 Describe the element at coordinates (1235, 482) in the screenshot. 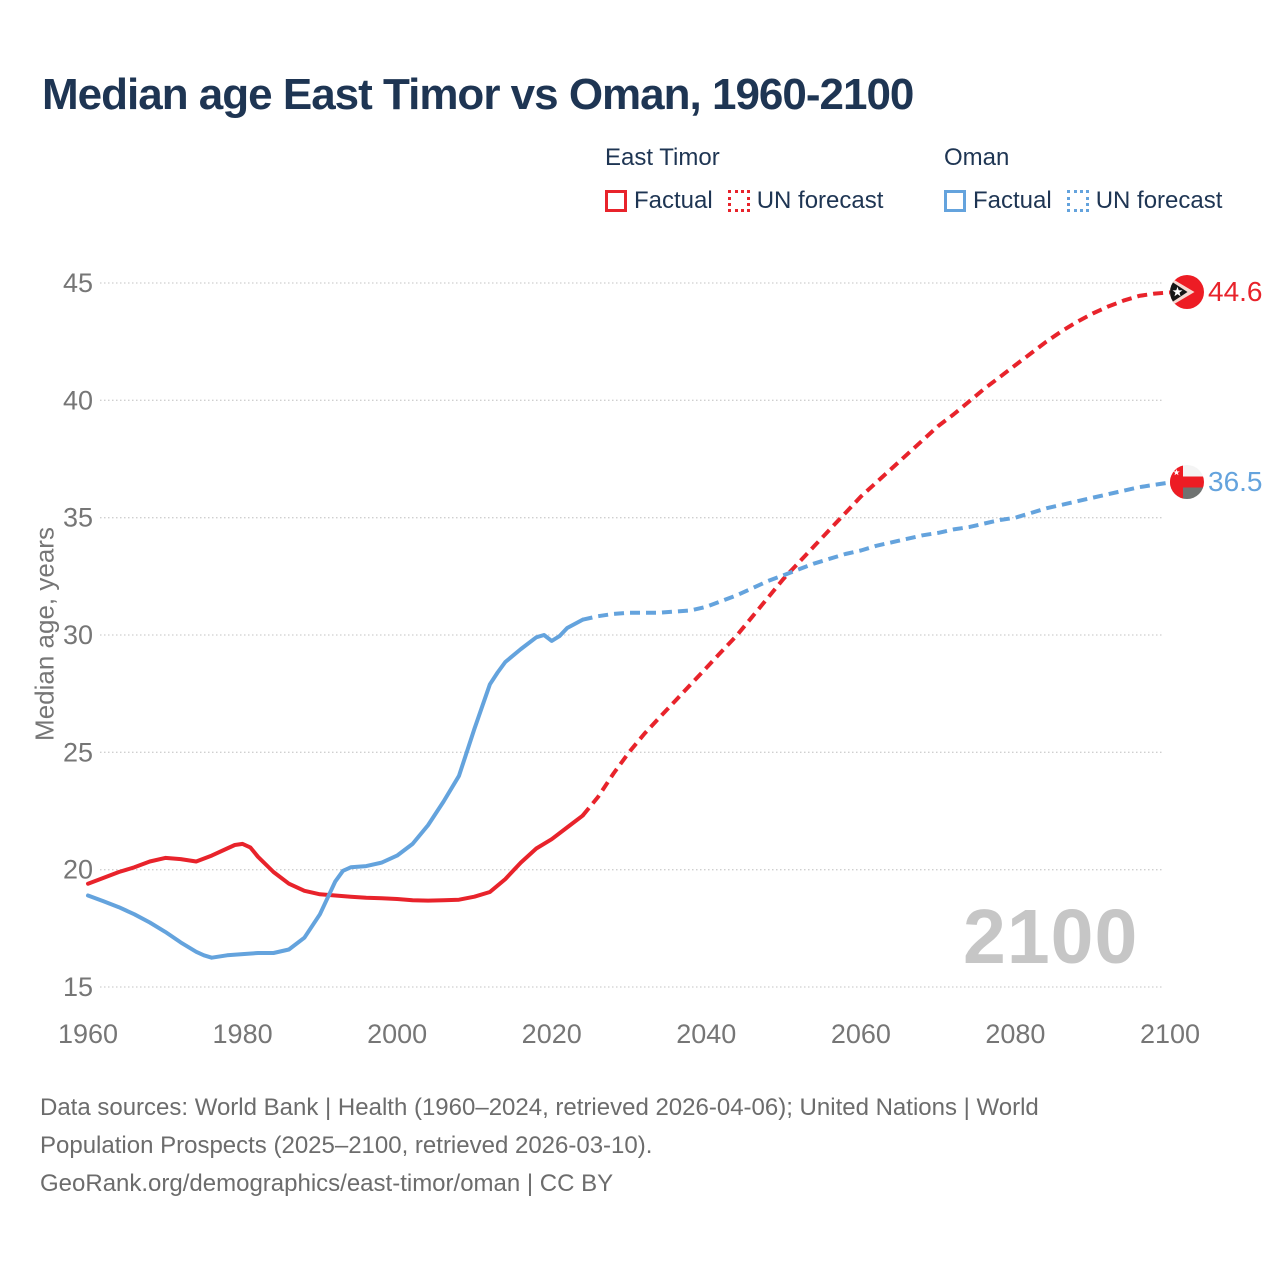

I see `oman-end-value: 36.5` at that location.